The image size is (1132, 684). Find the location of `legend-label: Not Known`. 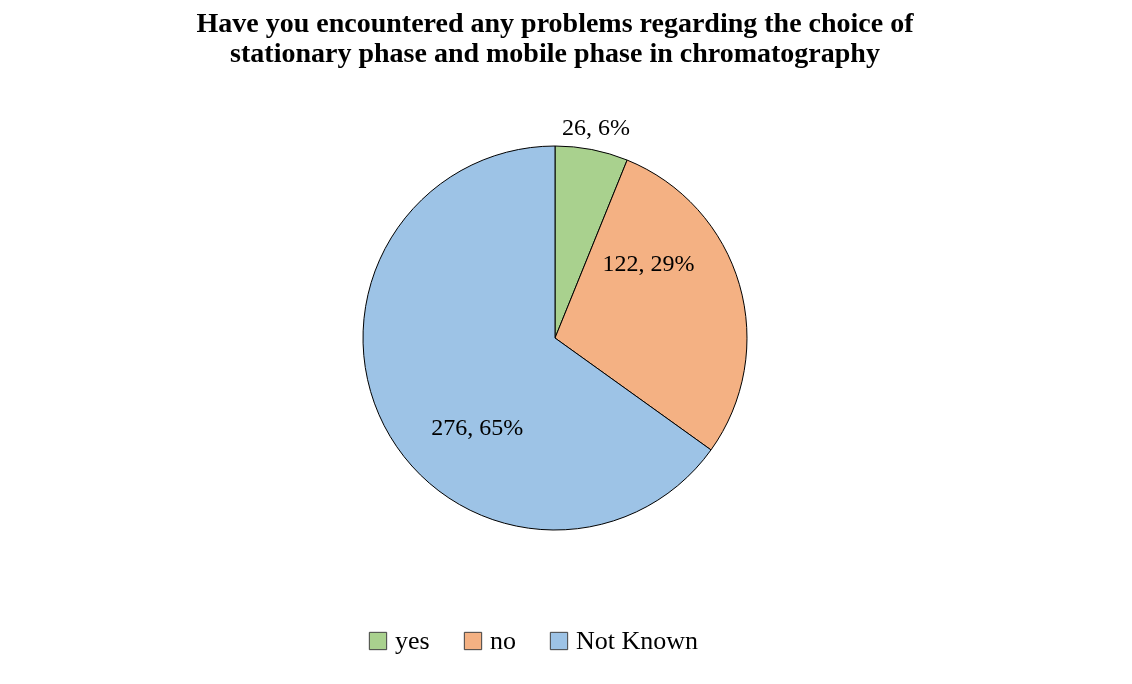

legend-label: Not Known is located at coordinates (637, 640).